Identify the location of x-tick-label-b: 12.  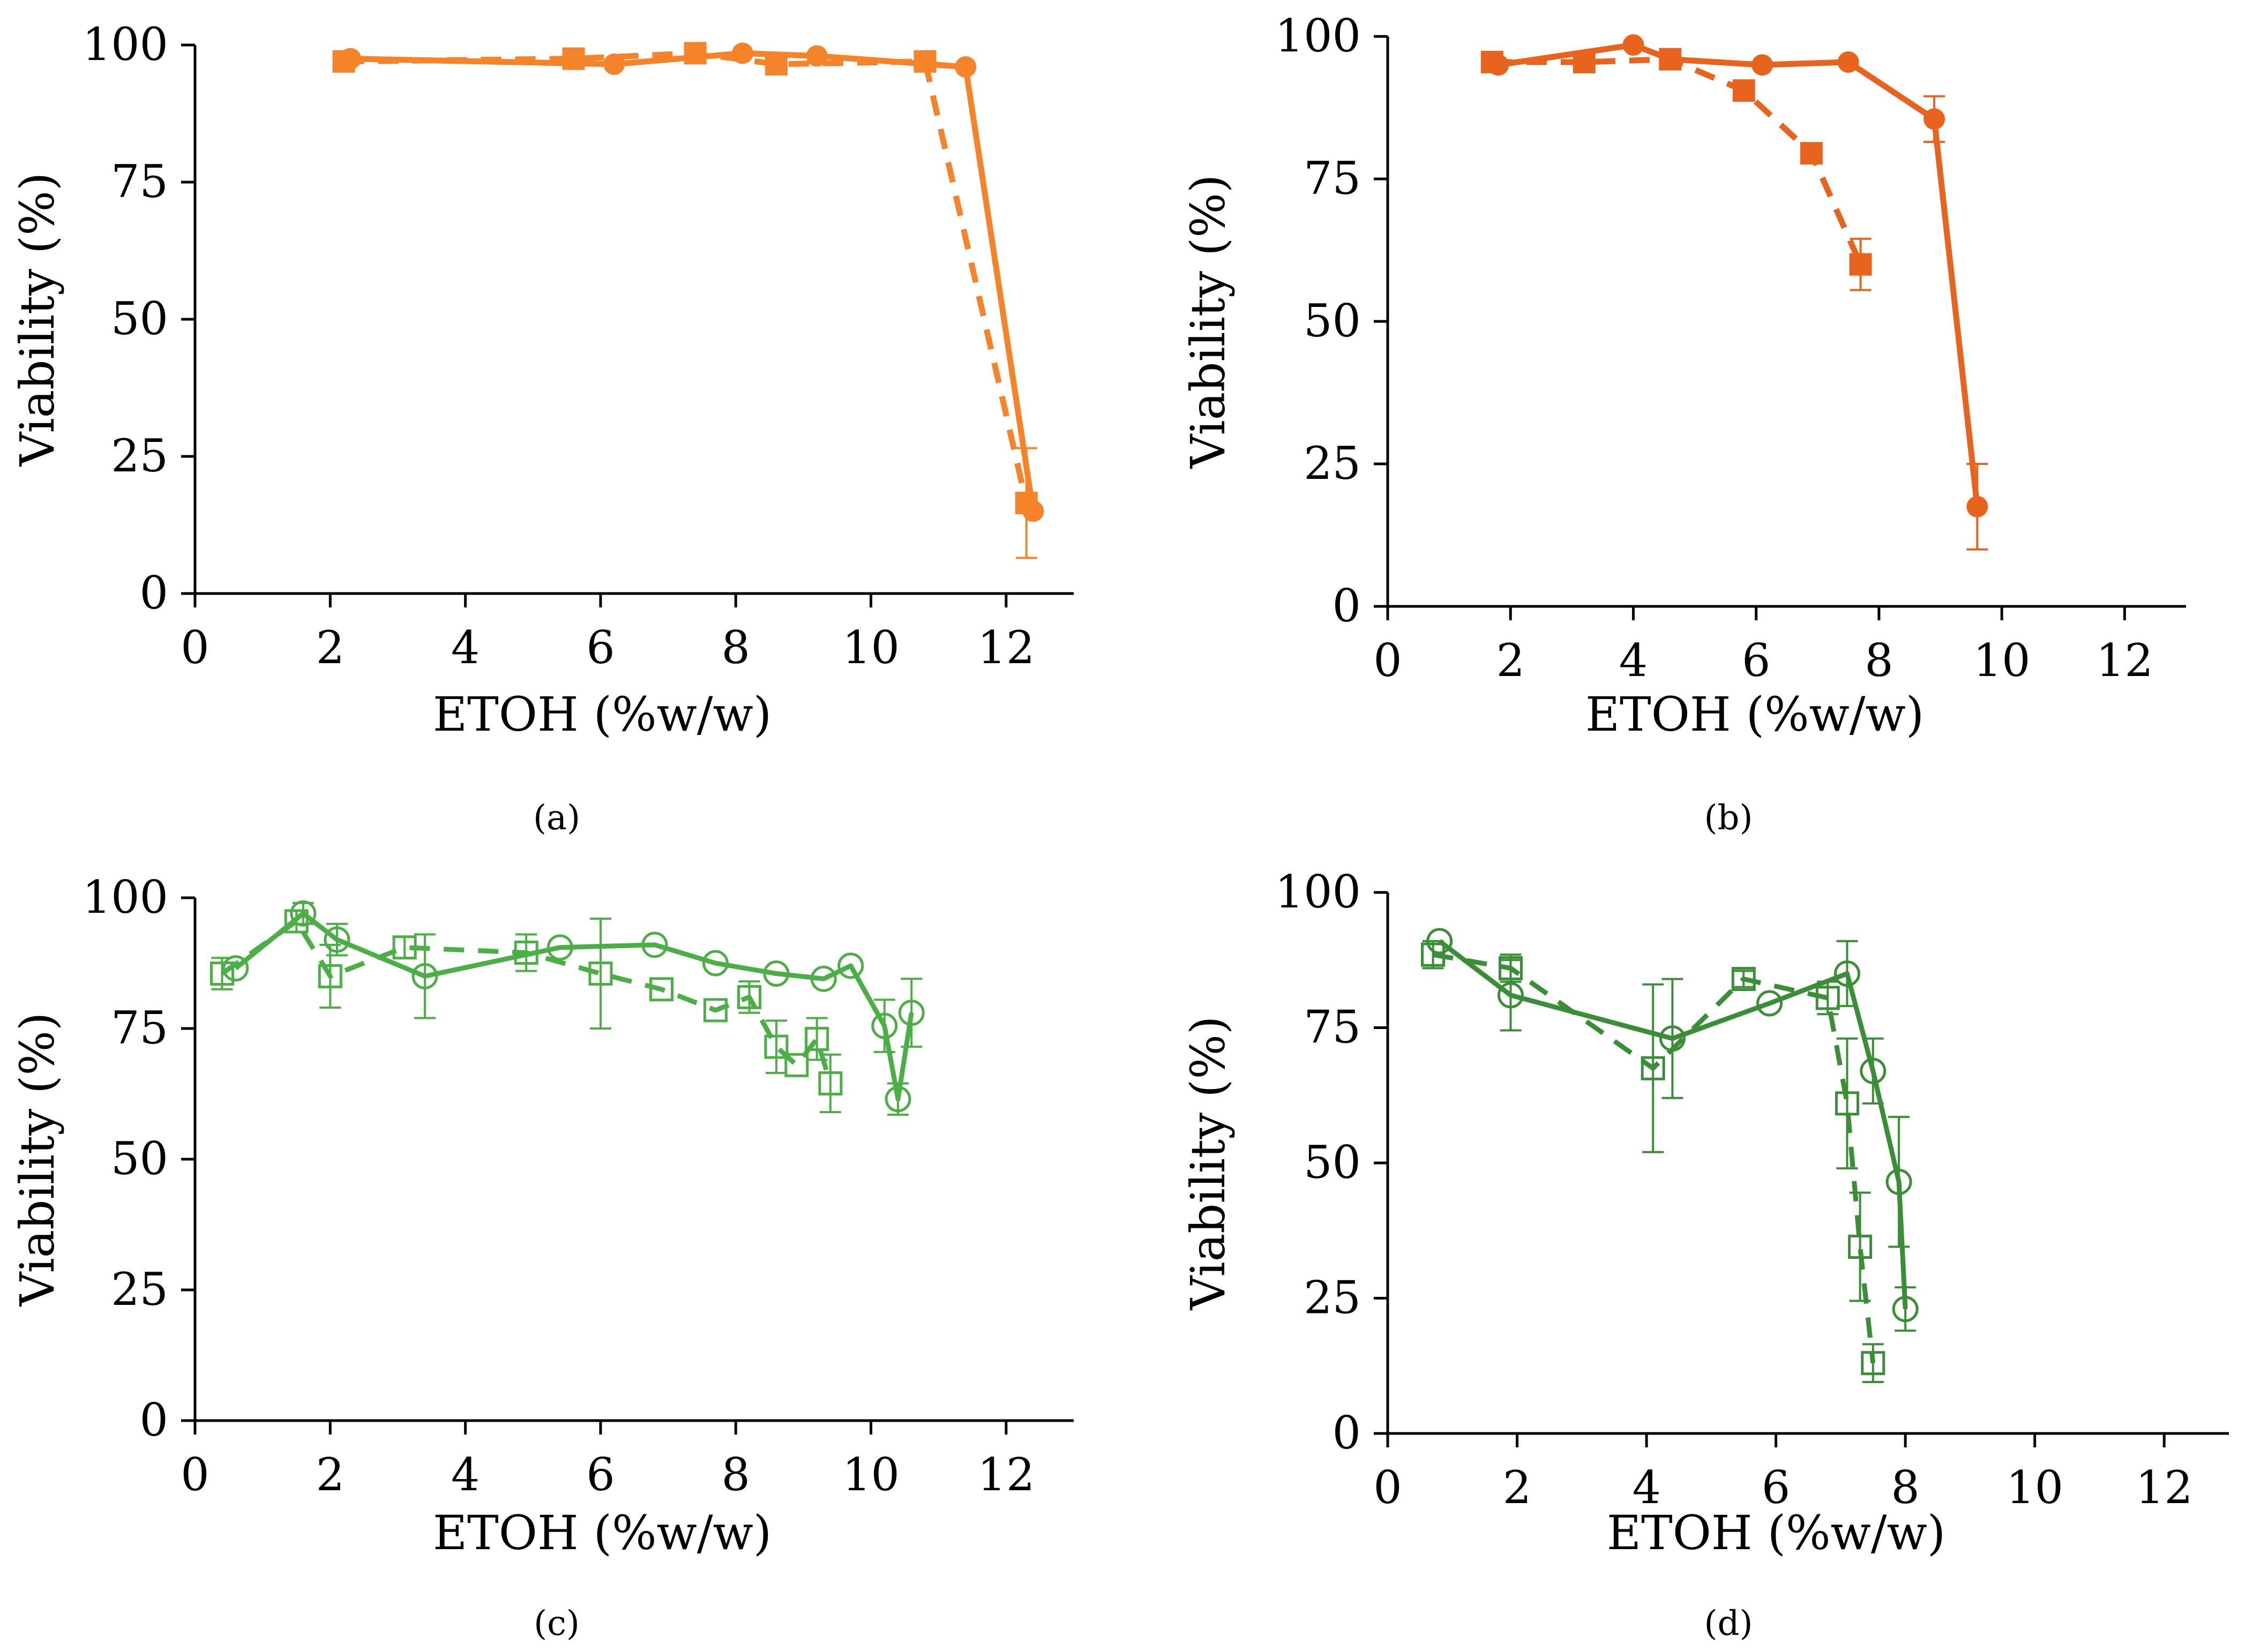
(2124, 660).